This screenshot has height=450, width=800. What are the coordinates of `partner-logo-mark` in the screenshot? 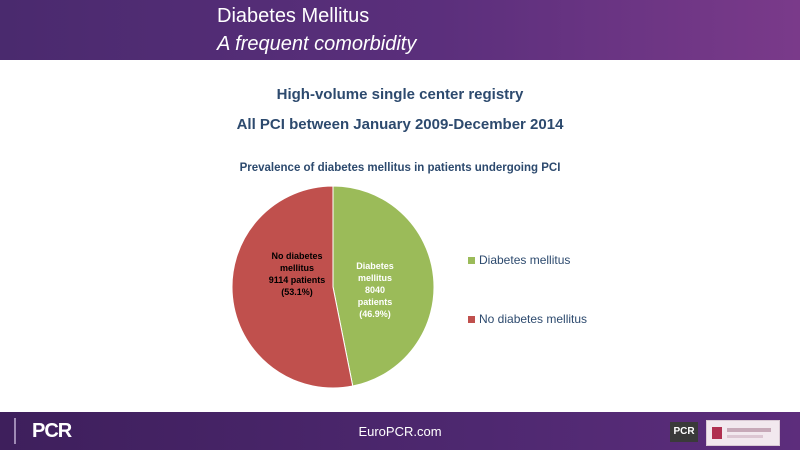 It's located at (717, 433).